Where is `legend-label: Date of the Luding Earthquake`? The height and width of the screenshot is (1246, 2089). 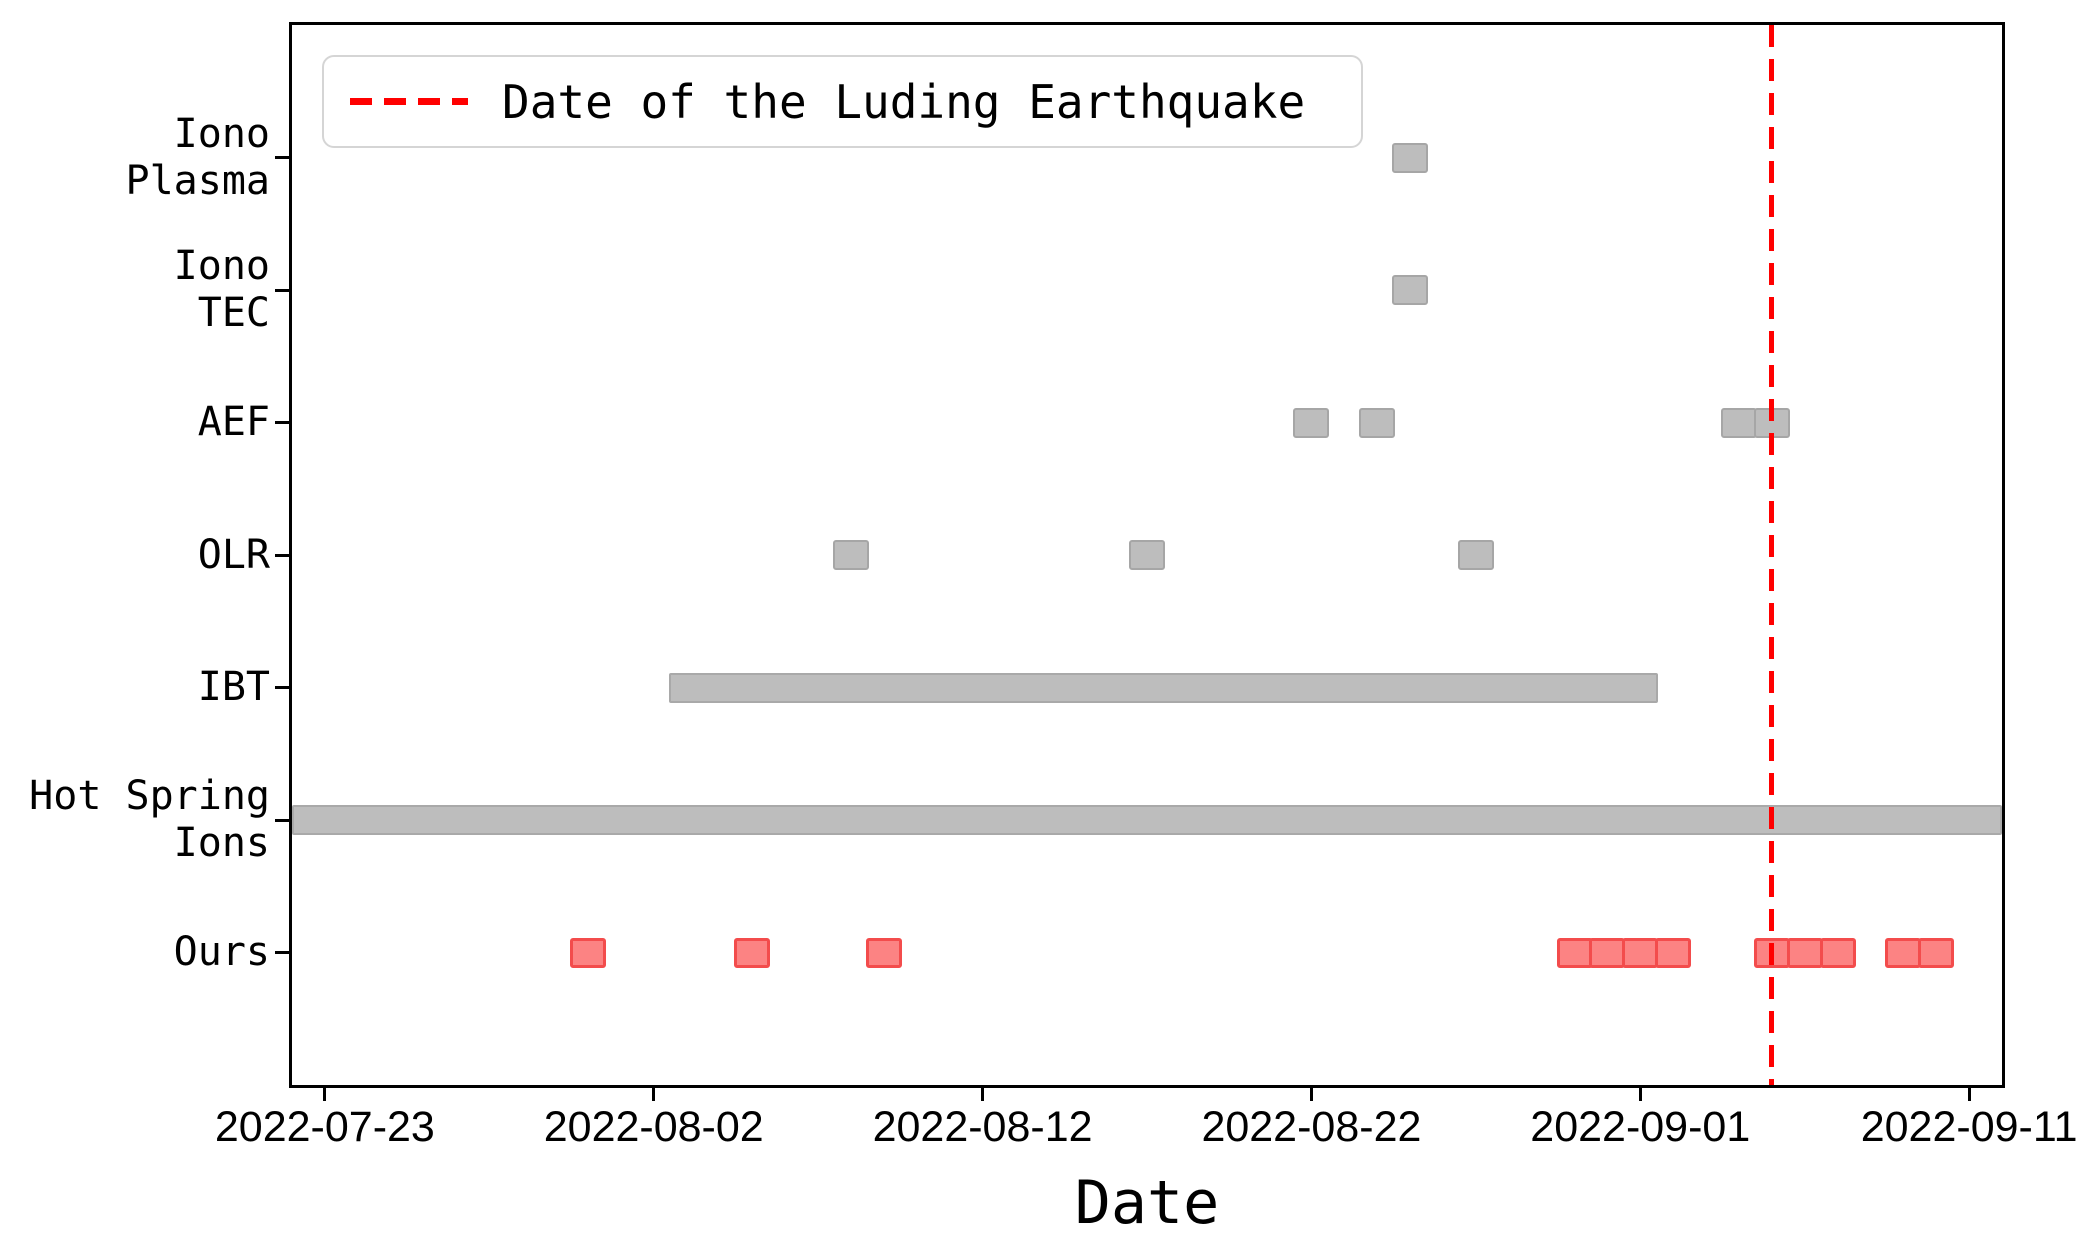 legend-label: Date of the Luding Earthquake is located at coordinates (904, 101).